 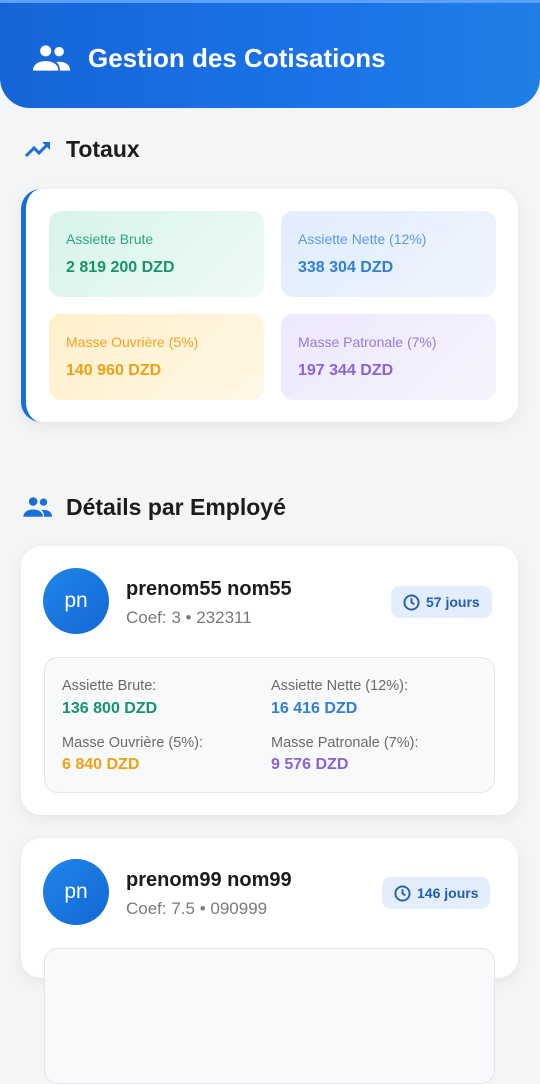 What do you see at coordinates (38, 507) in the screenshot?
I see `people-icon` at bounding box center [38, 507].